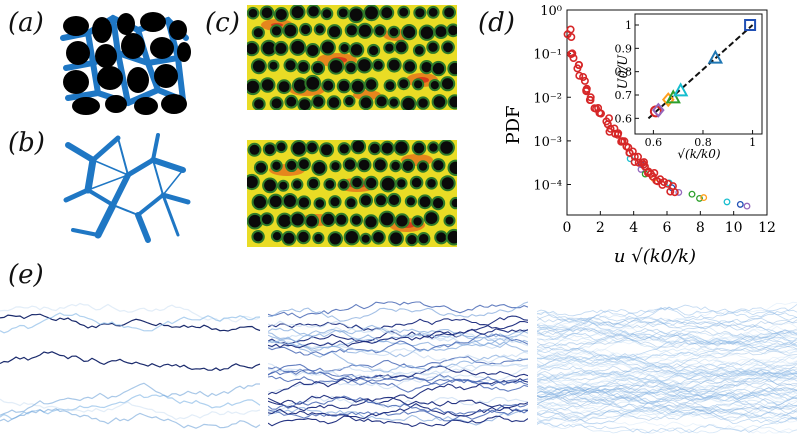 This screenshot has height=438, width=797. What do you see at coordinates (222, 23) in the screenshot?
I see `label-c: (c)` at bounding box center [222, 23].